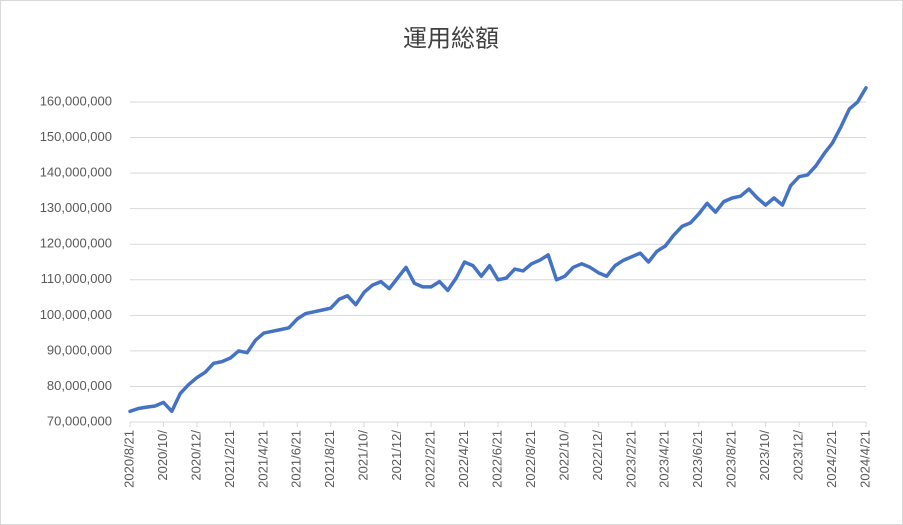 The width and height of the screenshot is (903, 525). What do you see at coordinates (530, 459) in the screenshot?
I see `x-tick-label: 2022/8/21` at bounding box center [530, 459].